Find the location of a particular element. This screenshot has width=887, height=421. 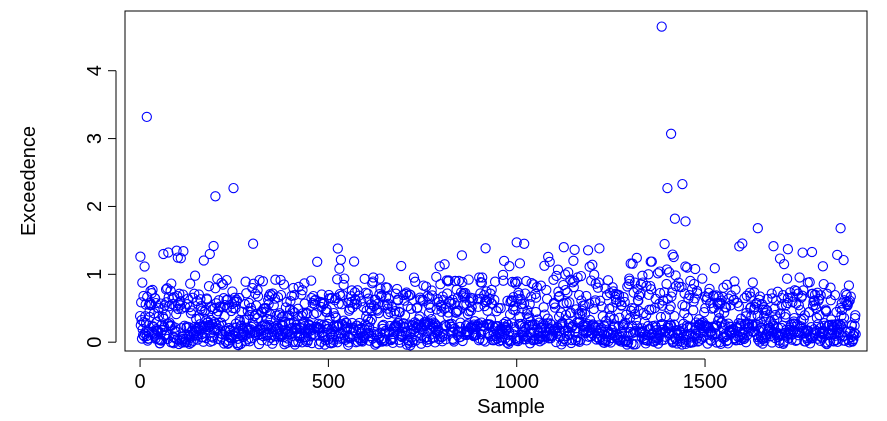

x-tick-label: 1500 is located at coordinates (705, 382).